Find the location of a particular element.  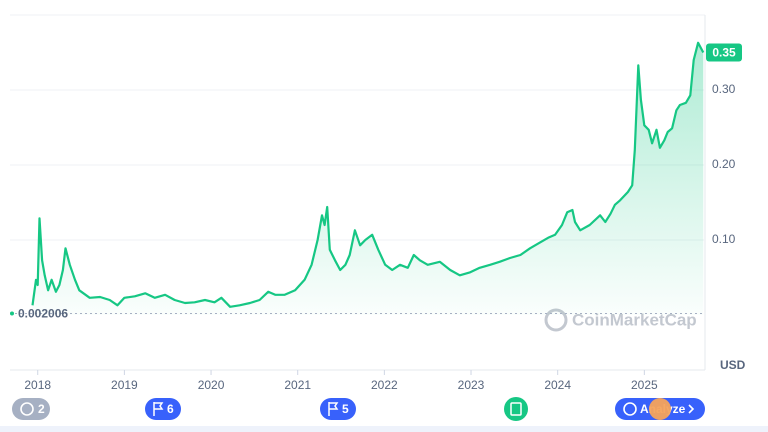

news-button is located at coordinates (516, 409).